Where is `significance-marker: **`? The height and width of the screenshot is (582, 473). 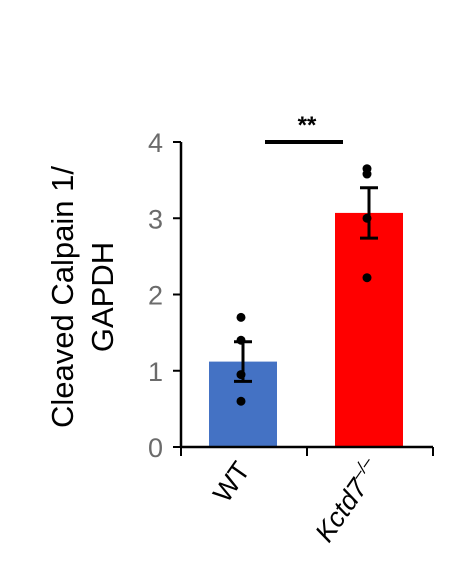 significance-marker: ** is located at coordinates (304, 128).